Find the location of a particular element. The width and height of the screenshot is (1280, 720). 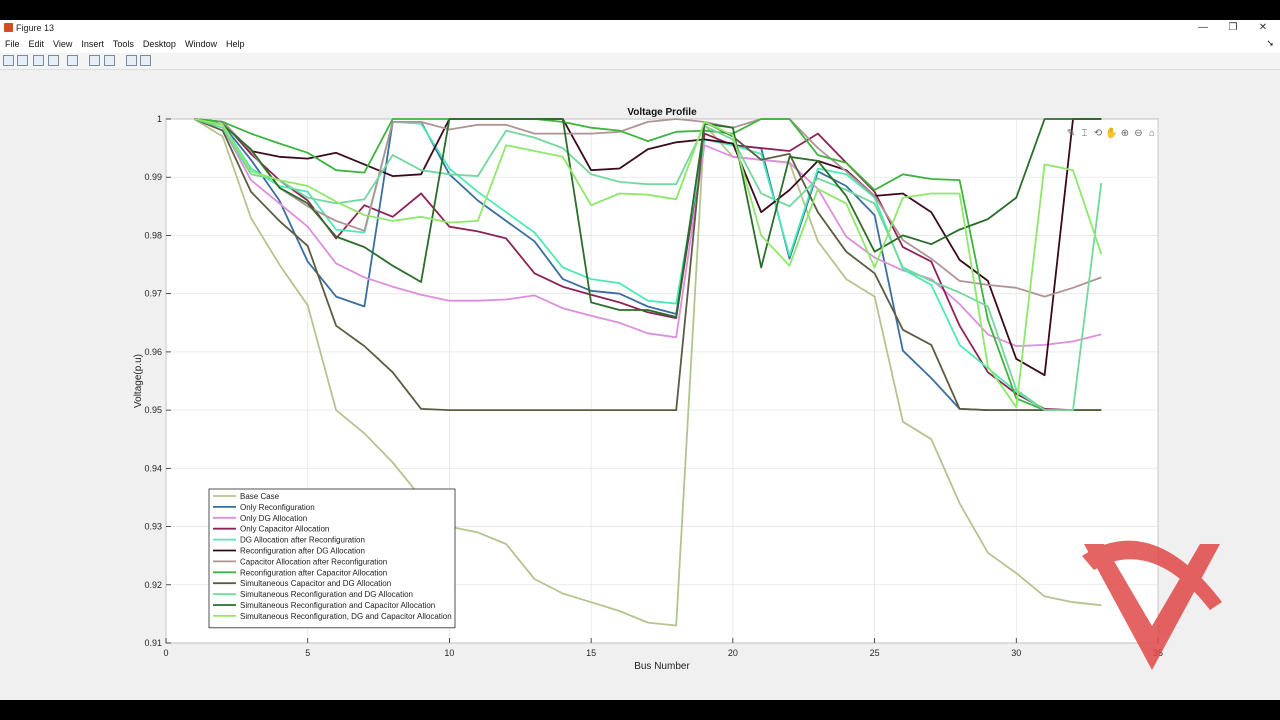

menu-edit: Edit is located at coordinates (36, 44).